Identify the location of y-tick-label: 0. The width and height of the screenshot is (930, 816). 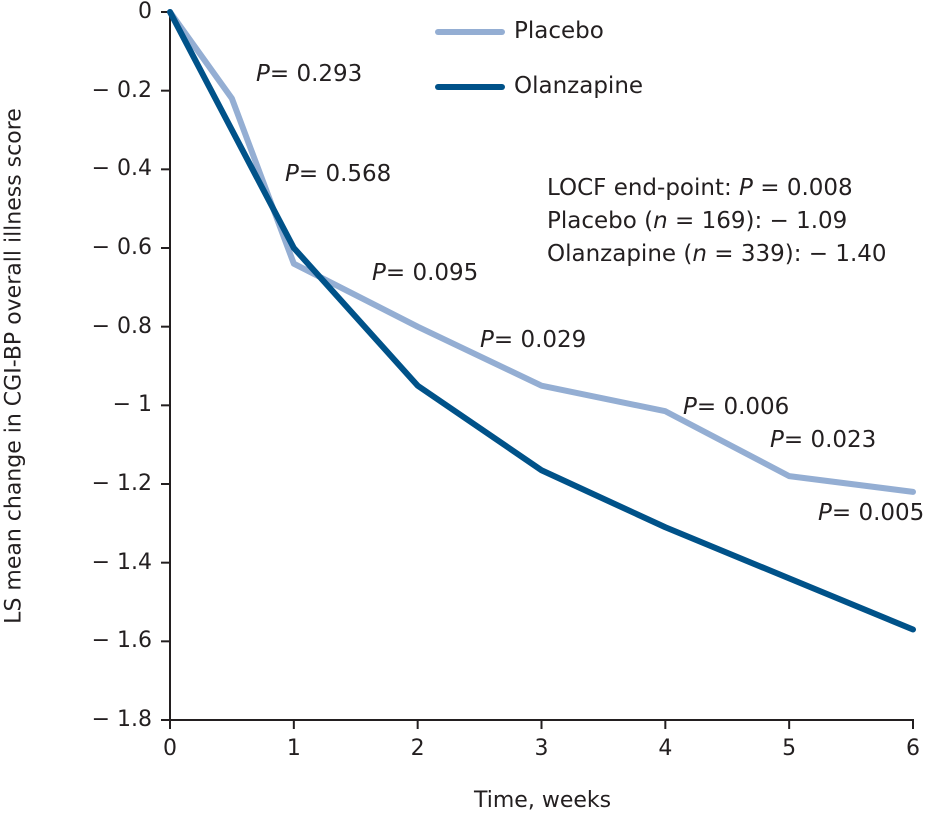
(145, 12).